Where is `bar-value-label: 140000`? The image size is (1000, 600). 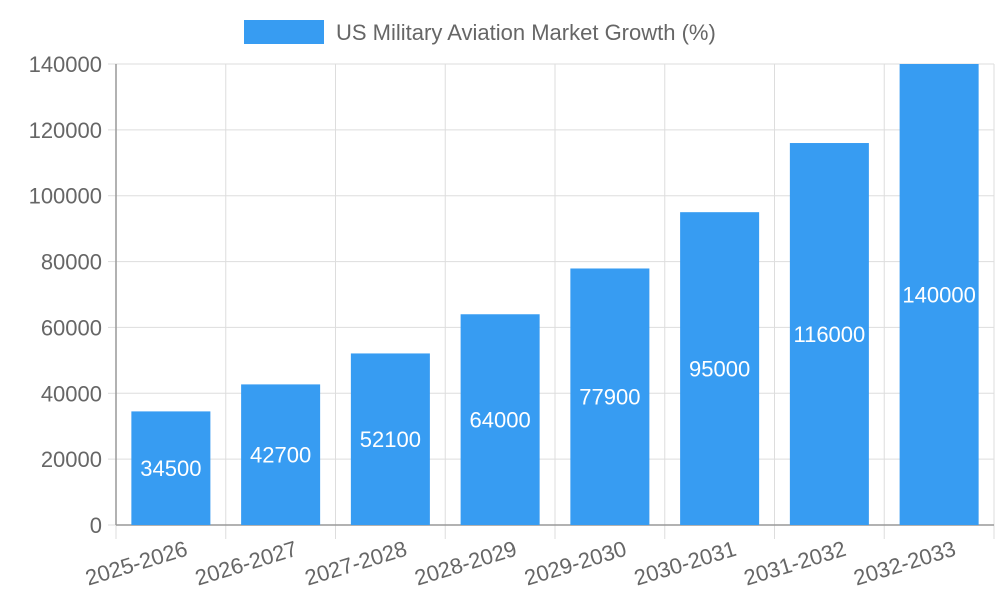
bar-value-label: 140000 is located at coordinates (938, 295).